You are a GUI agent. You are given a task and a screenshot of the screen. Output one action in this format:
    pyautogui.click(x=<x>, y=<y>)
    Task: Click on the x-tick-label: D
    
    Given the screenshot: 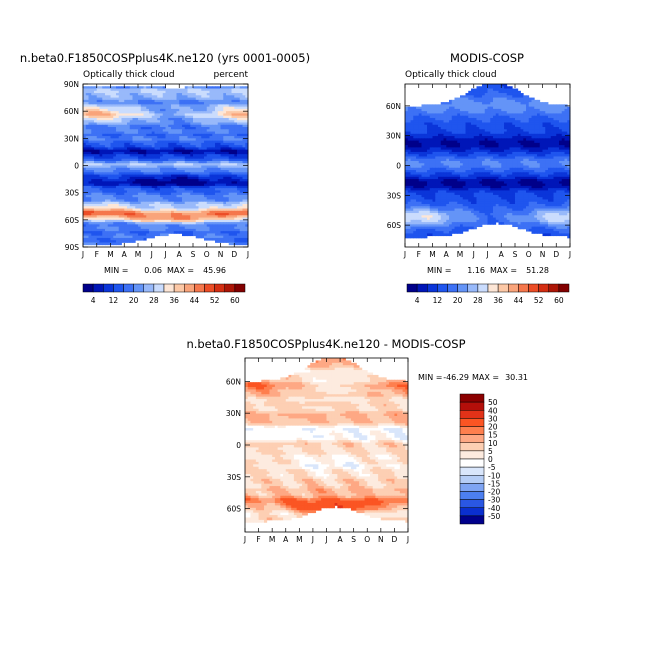 What is the action you would take?
    pyautogui.click(x=234, y=254)
    